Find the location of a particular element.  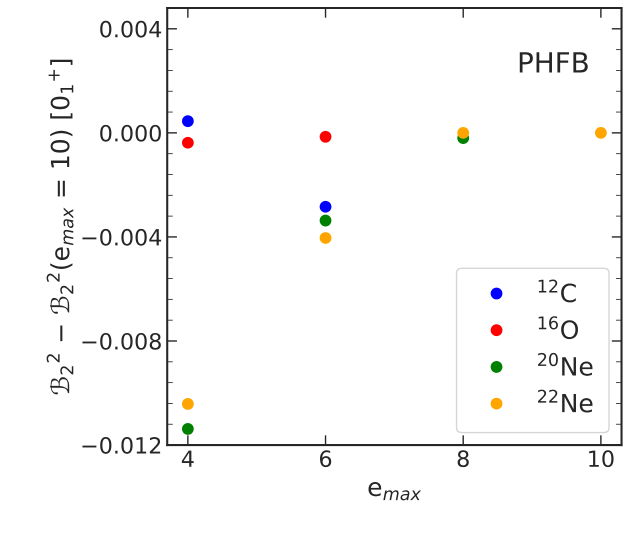

y-tick-label: 0.000 is located at coordinates (130, 133).